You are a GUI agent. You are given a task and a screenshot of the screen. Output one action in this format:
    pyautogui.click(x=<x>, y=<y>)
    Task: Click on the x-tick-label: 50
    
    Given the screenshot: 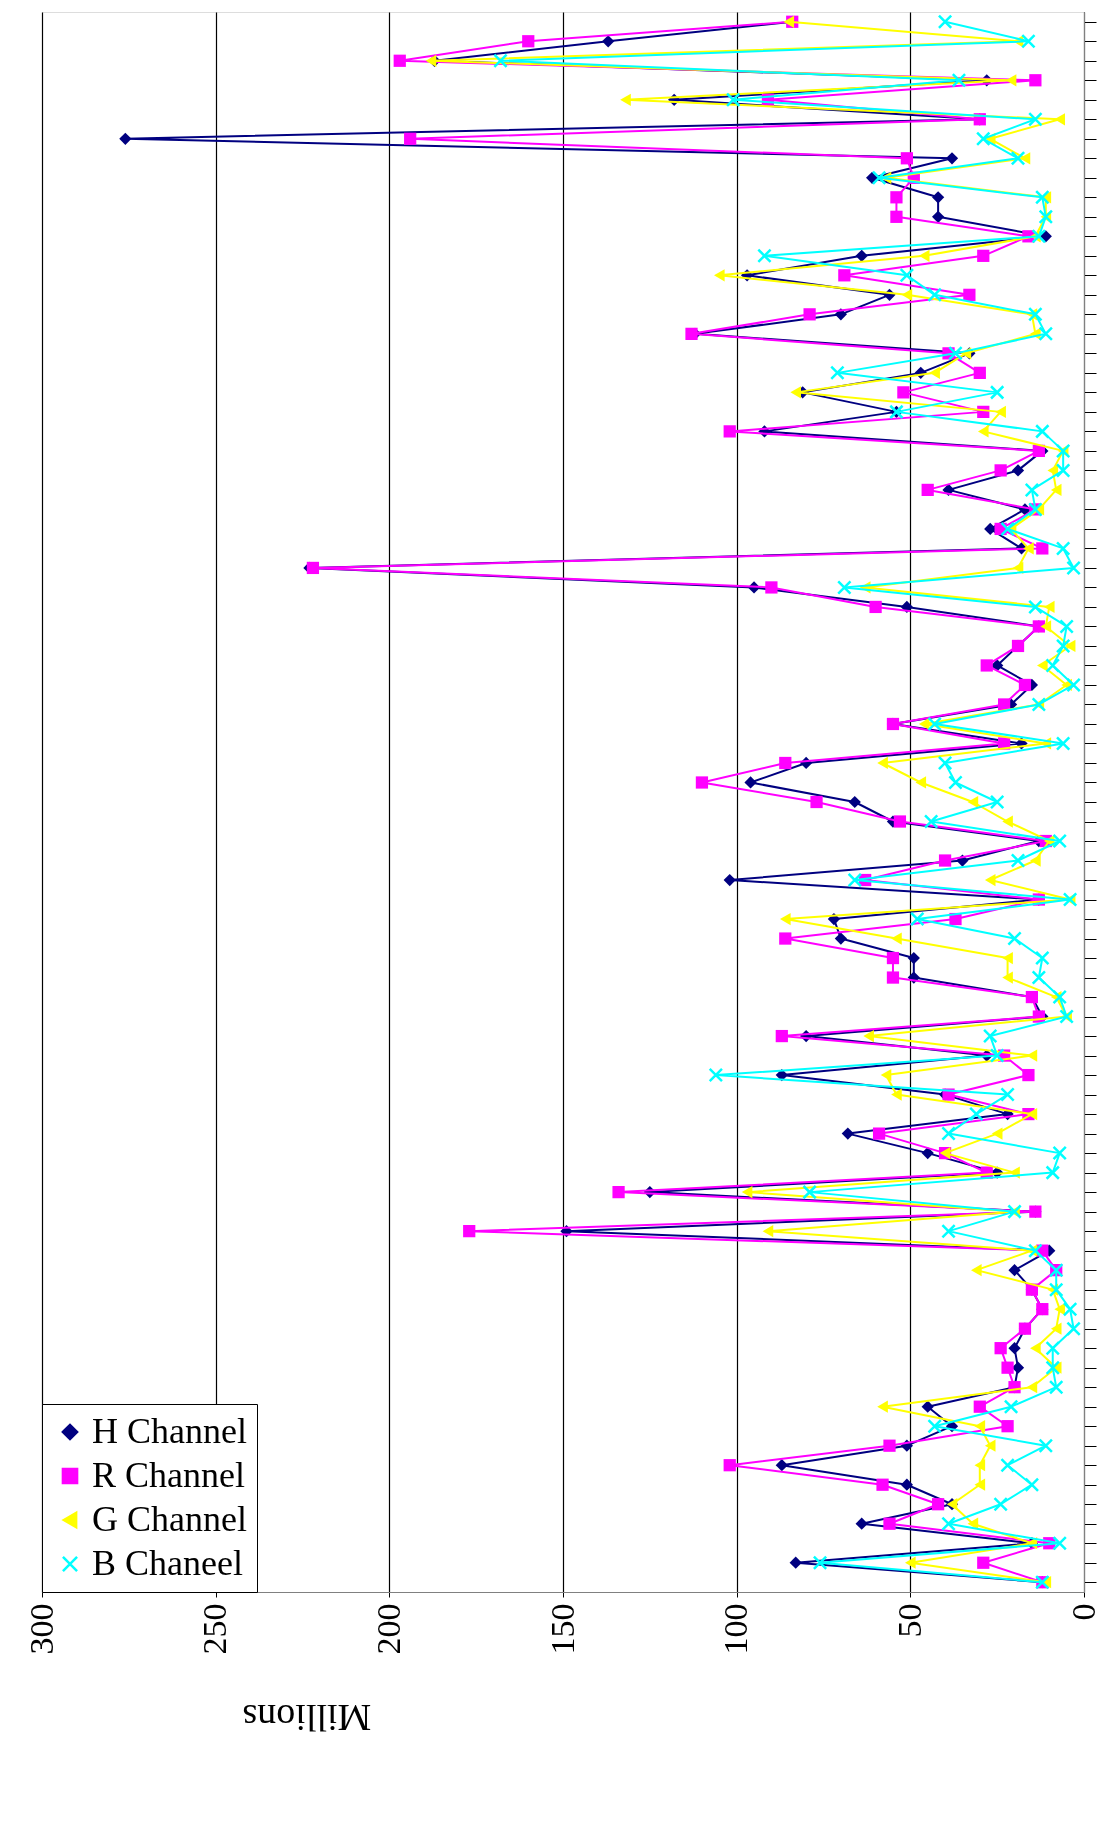 What is the action you would take?
    pyautogui.click(x=909, y=1620)
    